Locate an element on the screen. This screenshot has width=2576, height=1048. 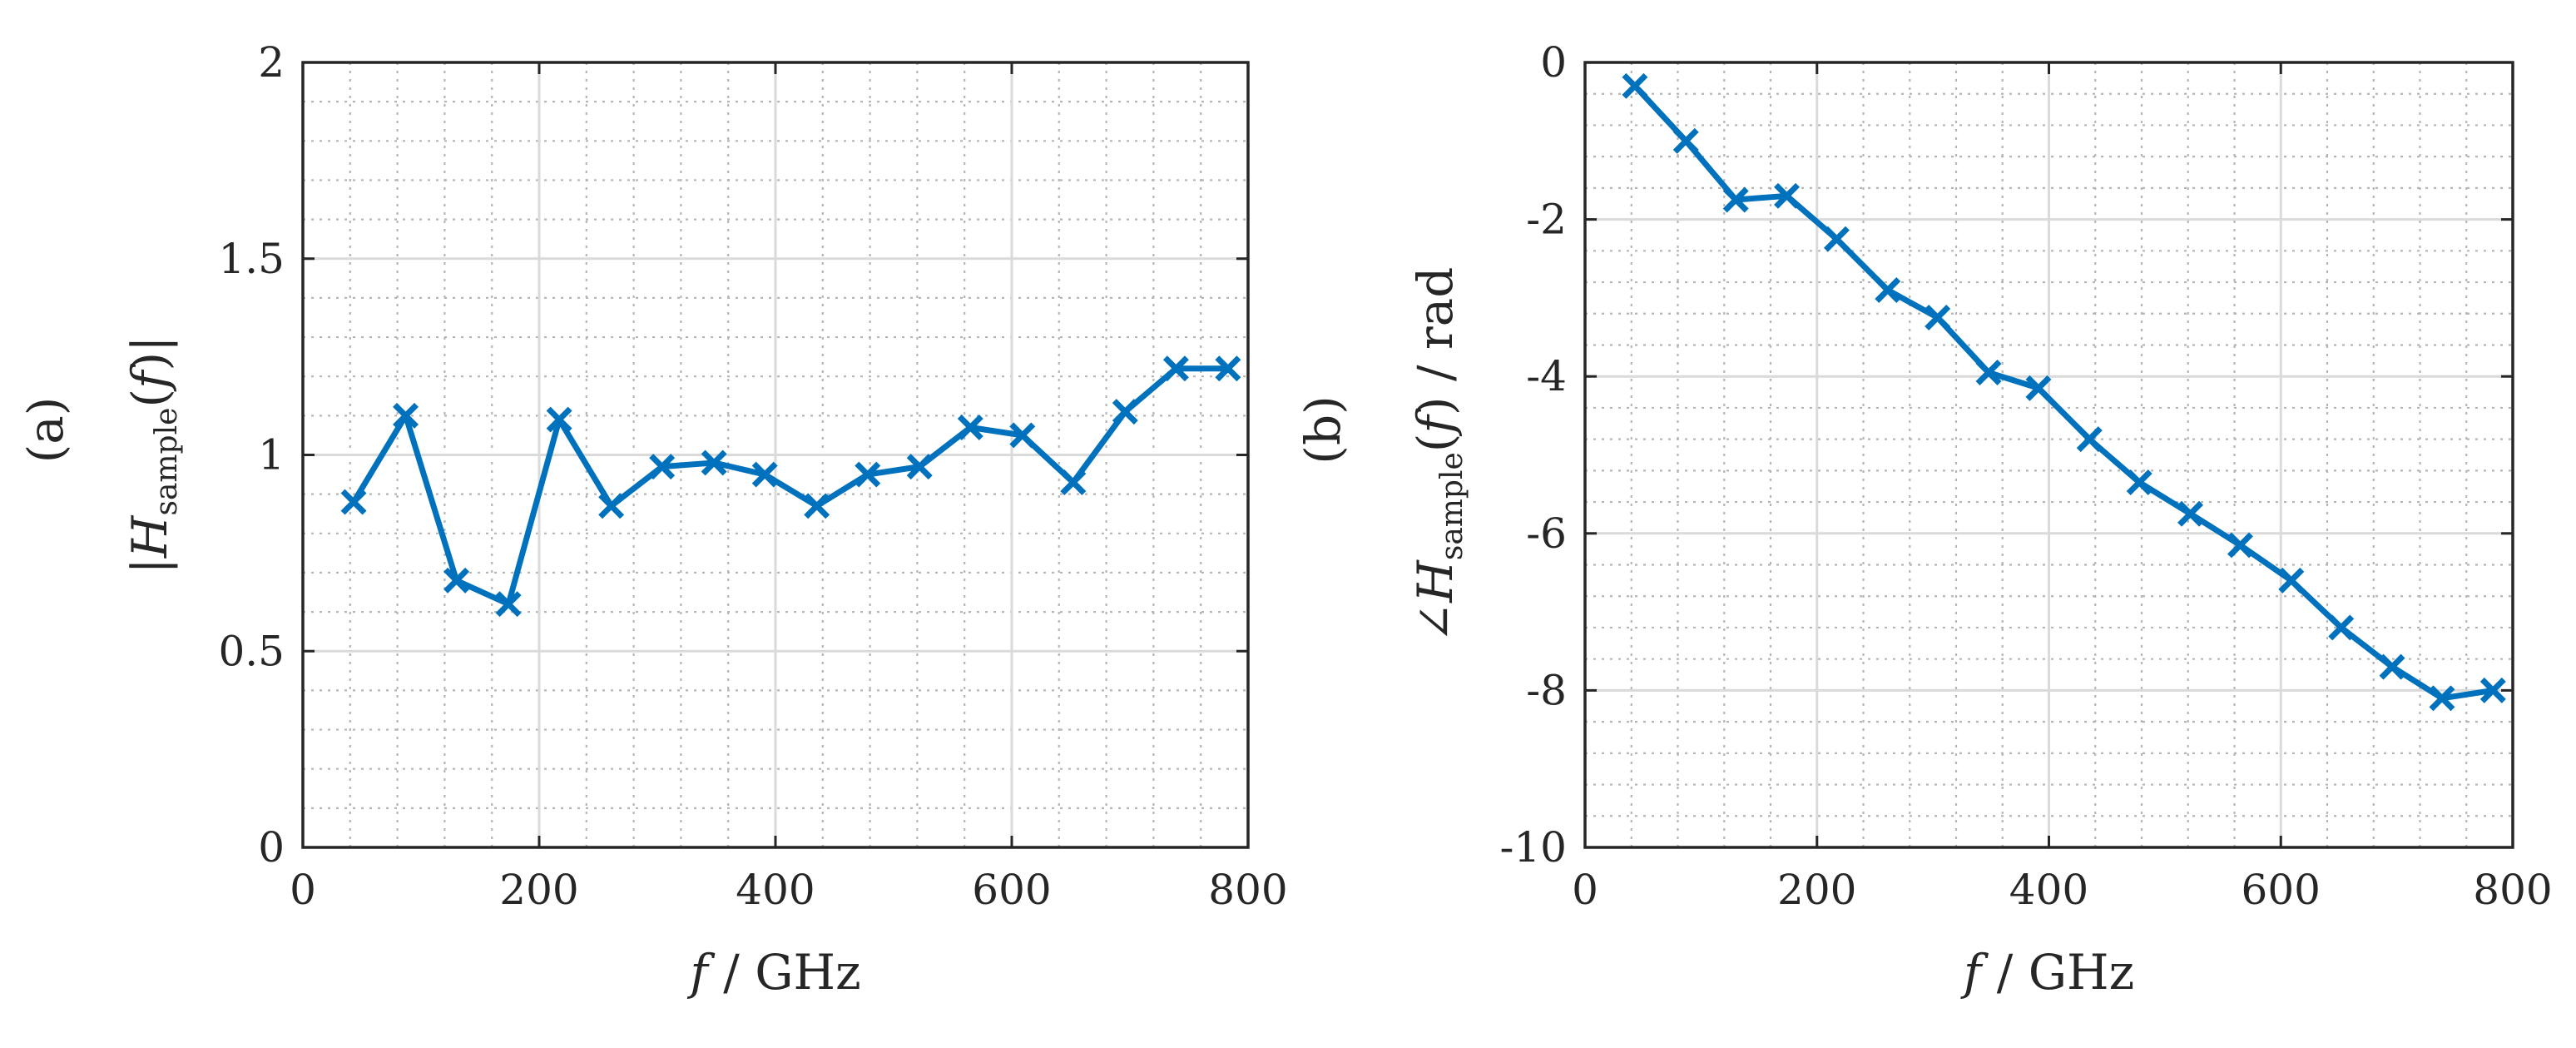
y-tick-label: -2 is located at coordinates (1547, 220).